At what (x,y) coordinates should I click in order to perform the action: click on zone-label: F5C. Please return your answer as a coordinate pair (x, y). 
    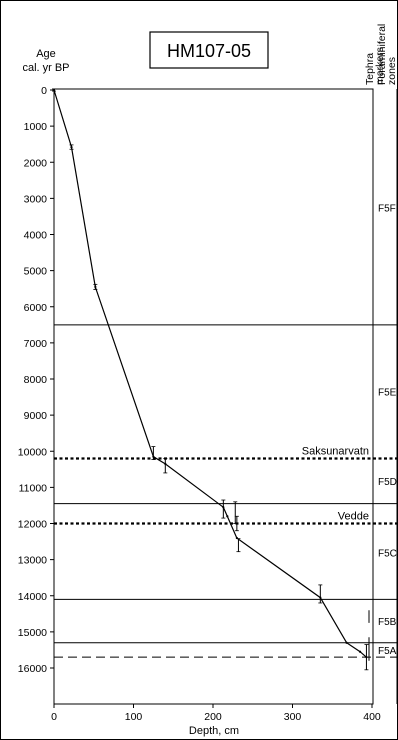
    Looking at the image, I should click on (387, 553).